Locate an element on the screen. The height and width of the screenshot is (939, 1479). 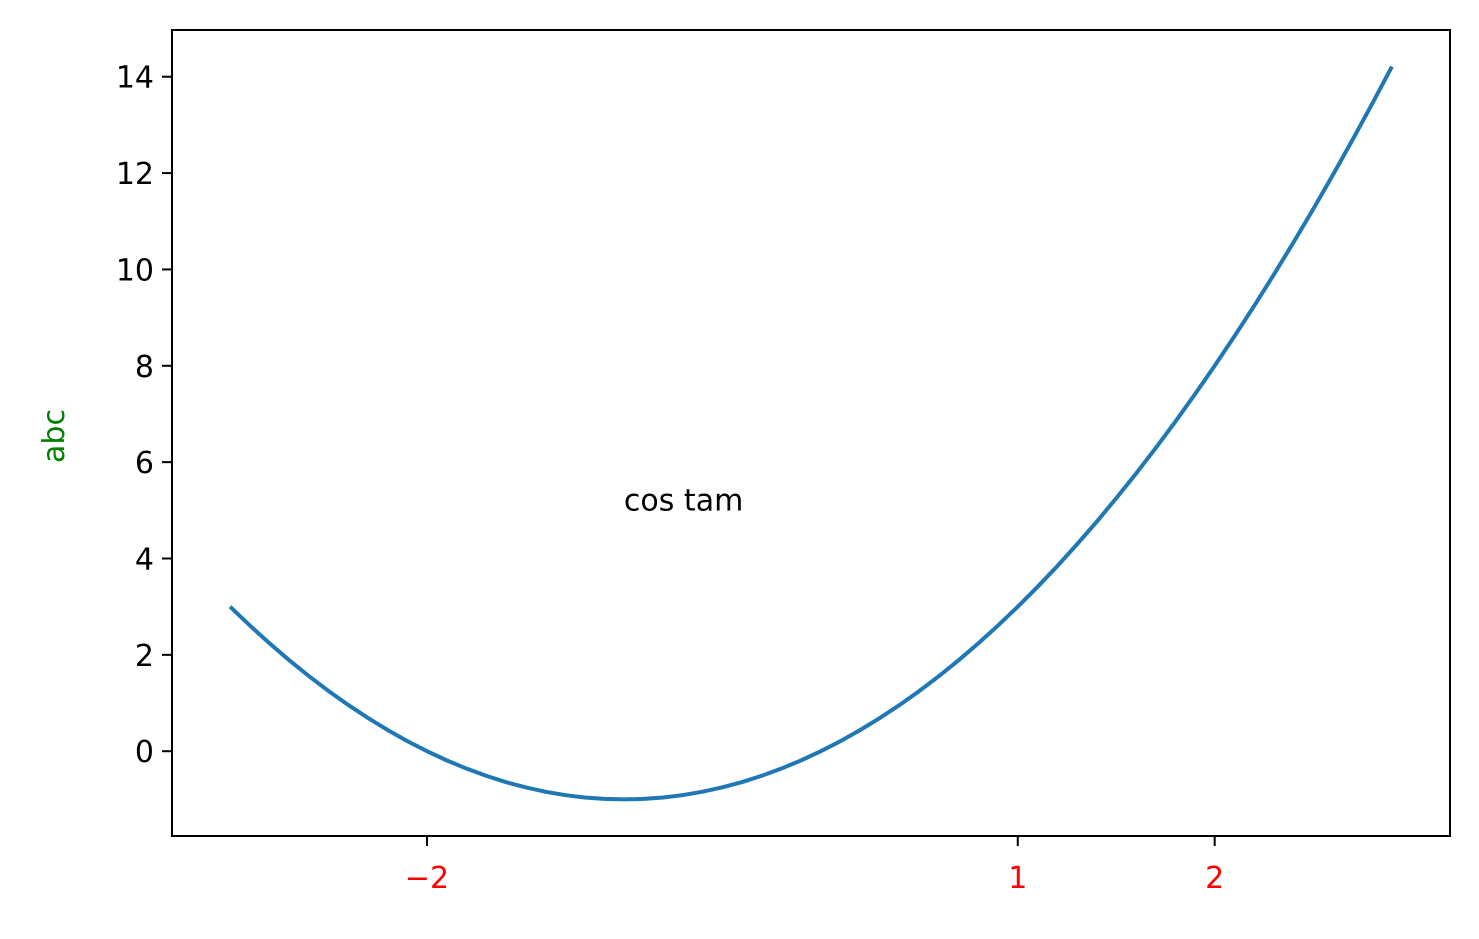
y-tick-label: 6 is located at coordinates (144, 463).